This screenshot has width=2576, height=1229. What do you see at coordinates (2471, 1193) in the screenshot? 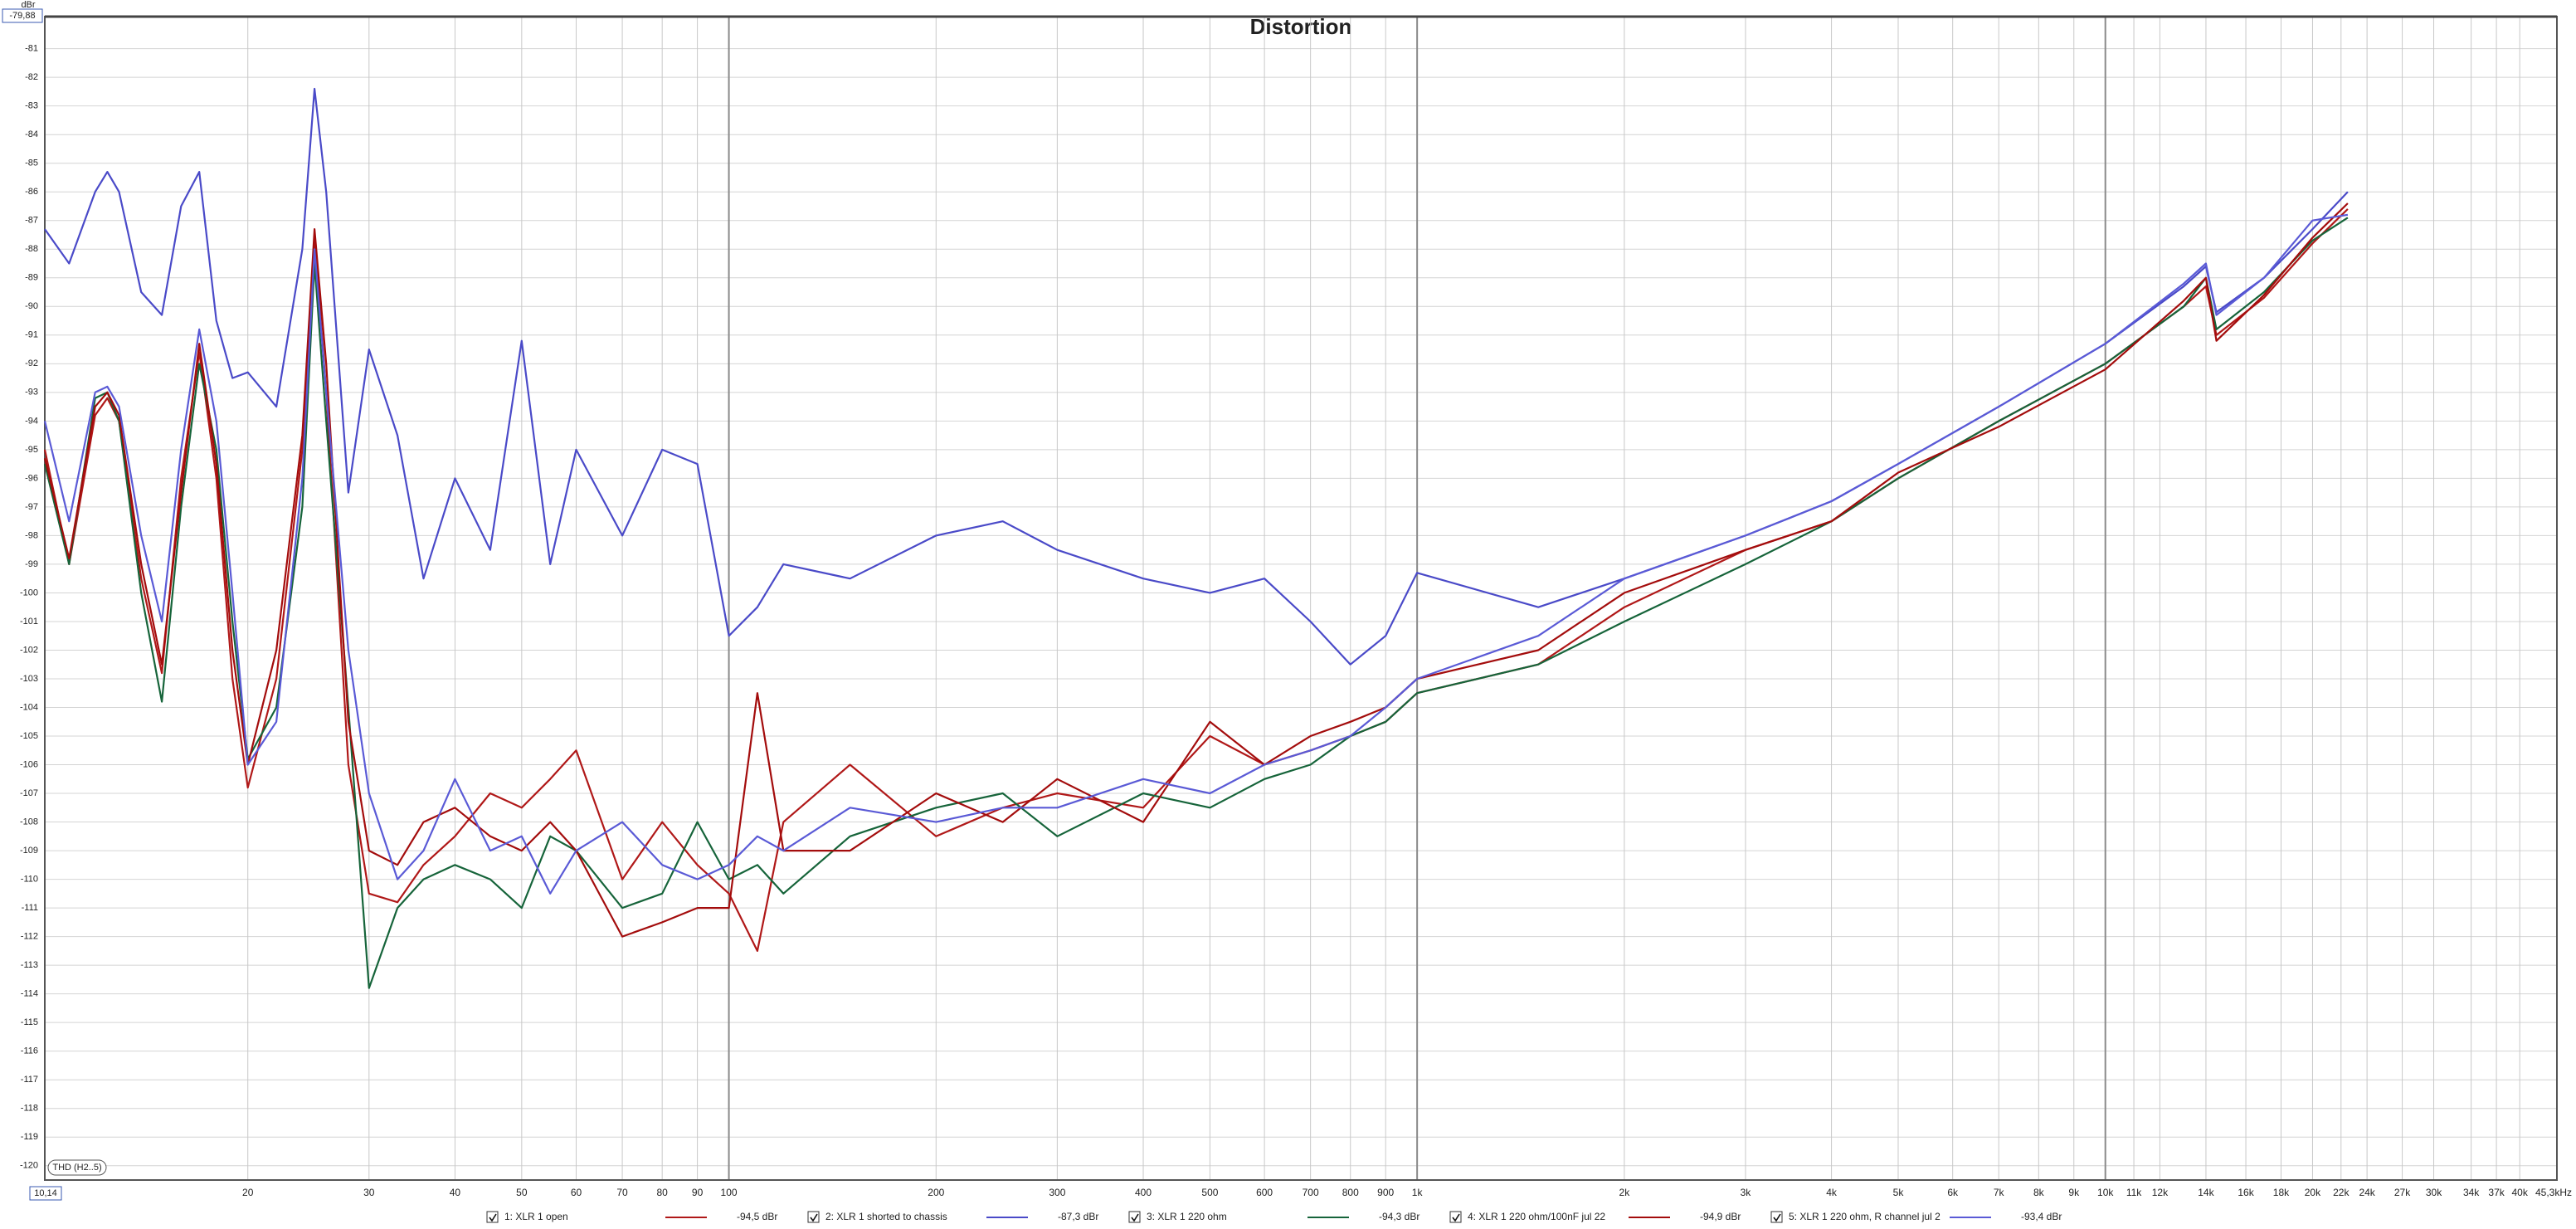
I see `x-tick-label: 34k` at bounding box center [2471, 1193].